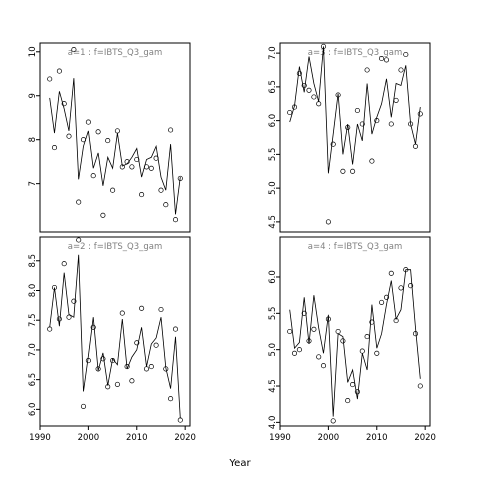 The image size is (480, 480). What do you see at coordinates (33, 320) in the screenshot?
I see `y-tick-label: 7.5` at bounding box center [33, 320].